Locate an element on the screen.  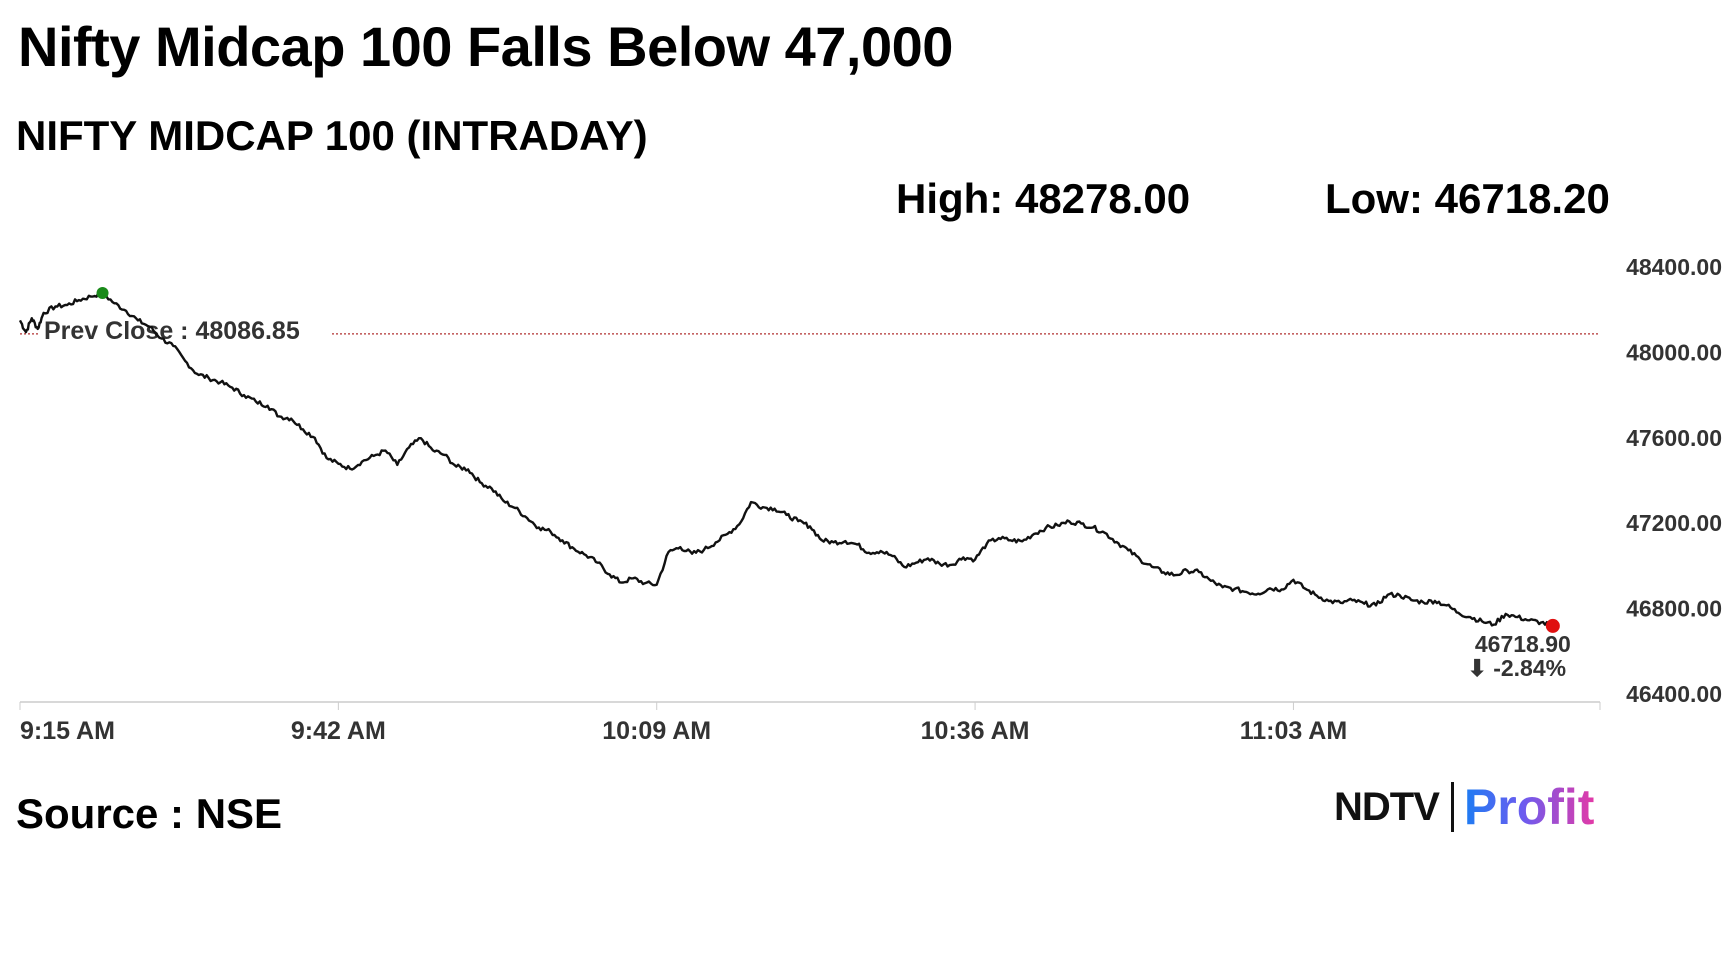
x-tick-label: 11:03 AM is located at coordinates (1293, 731).